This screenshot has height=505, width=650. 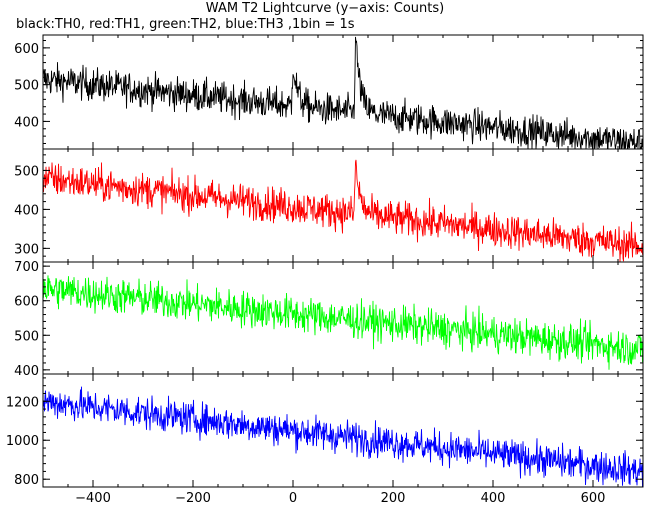 I want to click on x-tick-label: −200, so click(x=193, y=498).